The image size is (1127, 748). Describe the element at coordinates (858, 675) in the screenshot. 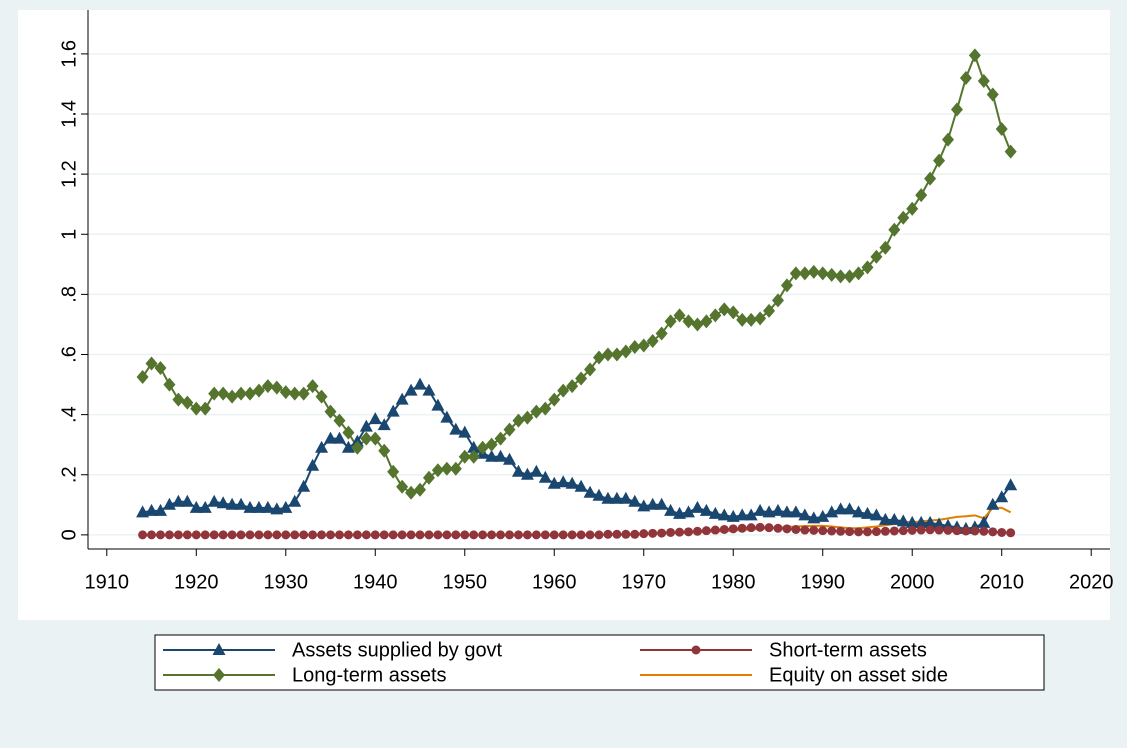

I see `legend-label: Equity on asset side` at that location.